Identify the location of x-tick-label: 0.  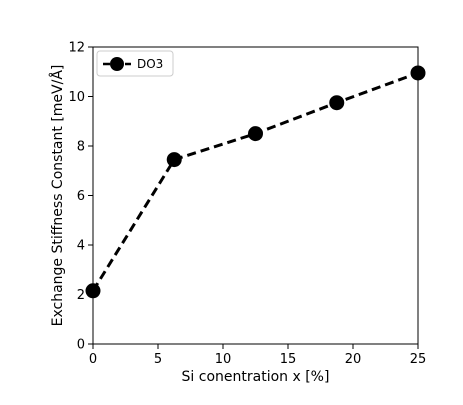
(93, 359).